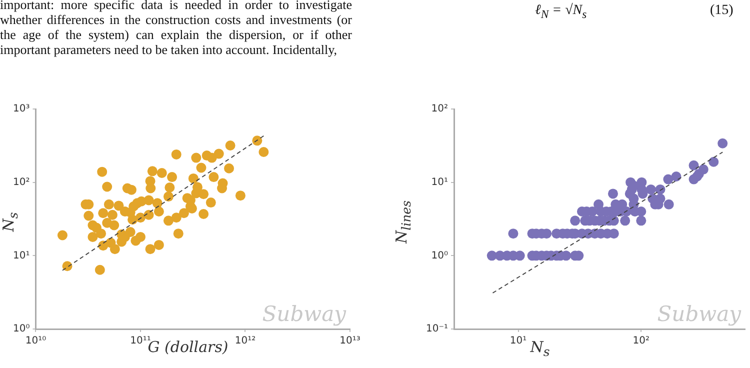 This screenshot has height=368, width=750. What do you see at coordinates (245, 341) in the screenshot?
I see `x-tick-label: 10¹²` at bounding box center [245, 341].